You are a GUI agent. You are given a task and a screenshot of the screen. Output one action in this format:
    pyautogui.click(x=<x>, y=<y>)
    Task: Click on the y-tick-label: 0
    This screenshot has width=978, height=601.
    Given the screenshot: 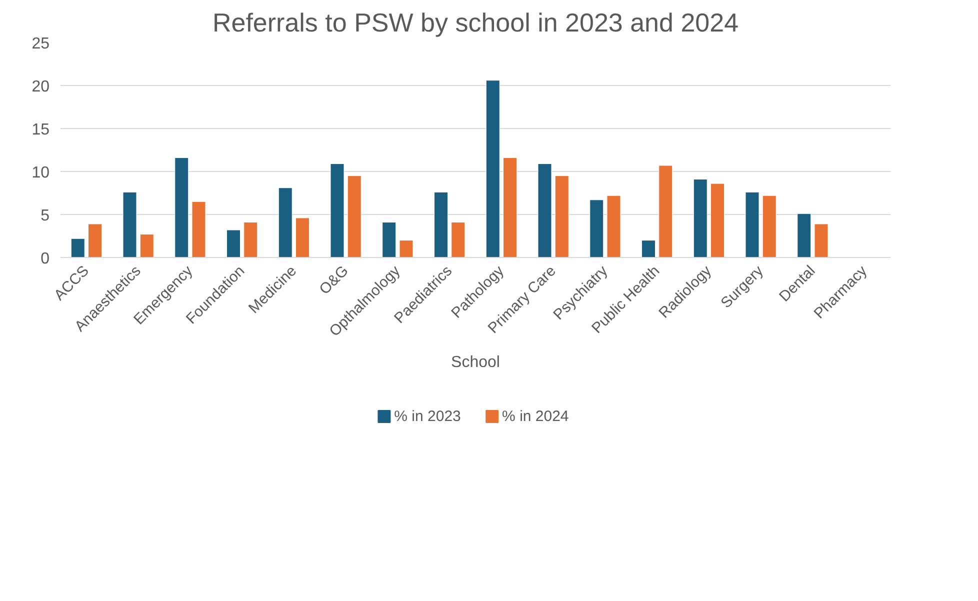 What is the action you would take?
    pyautogui.click(x=45, y=259)
    